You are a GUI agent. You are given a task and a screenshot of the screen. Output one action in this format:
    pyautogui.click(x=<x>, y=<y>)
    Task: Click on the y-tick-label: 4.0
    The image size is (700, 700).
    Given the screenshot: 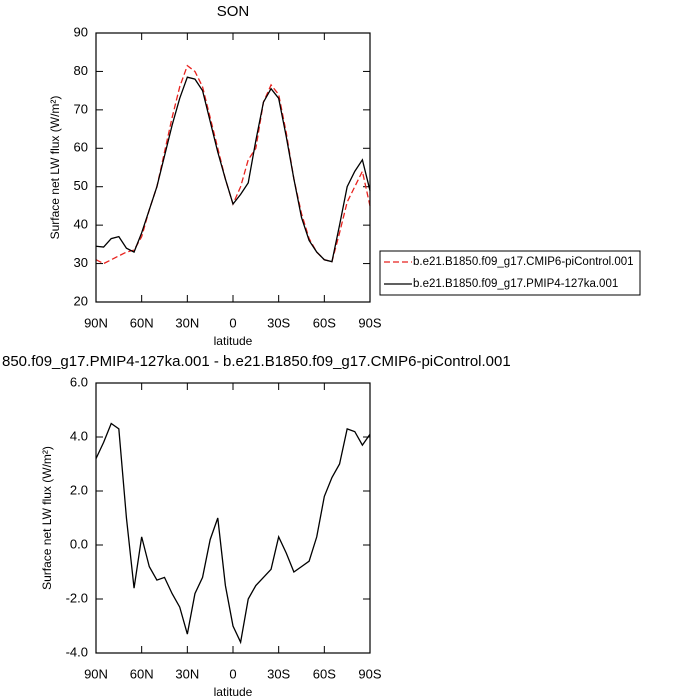 What is the action you would take?
    pyautogui.click(x=79, y=435)
    